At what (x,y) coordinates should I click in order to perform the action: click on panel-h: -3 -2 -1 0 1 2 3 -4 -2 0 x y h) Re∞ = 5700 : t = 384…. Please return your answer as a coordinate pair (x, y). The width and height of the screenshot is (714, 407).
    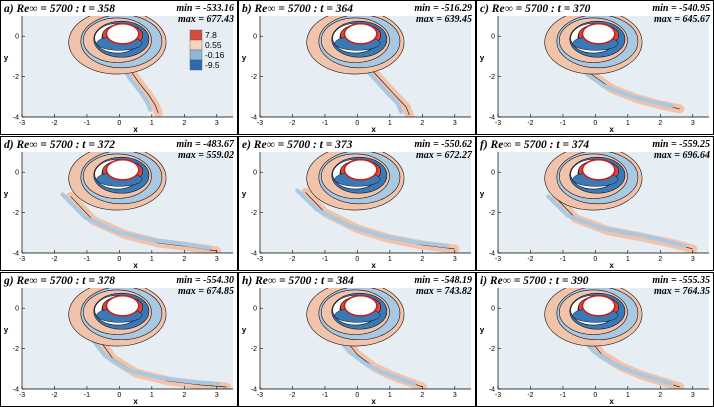
    Looking at the image, I should click on (357, 339).